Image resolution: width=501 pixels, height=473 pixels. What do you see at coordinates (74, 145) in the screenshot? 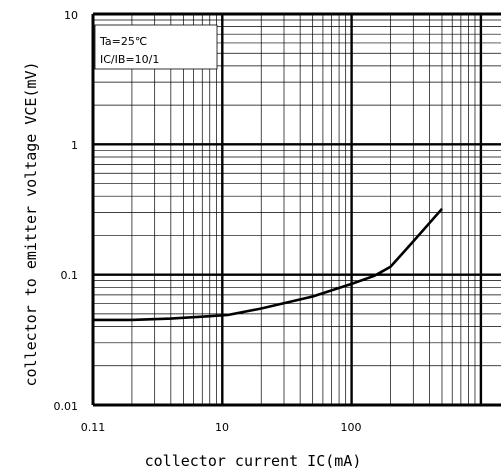
I see `y-tick-label: 1` at bounding box center [74, 145].